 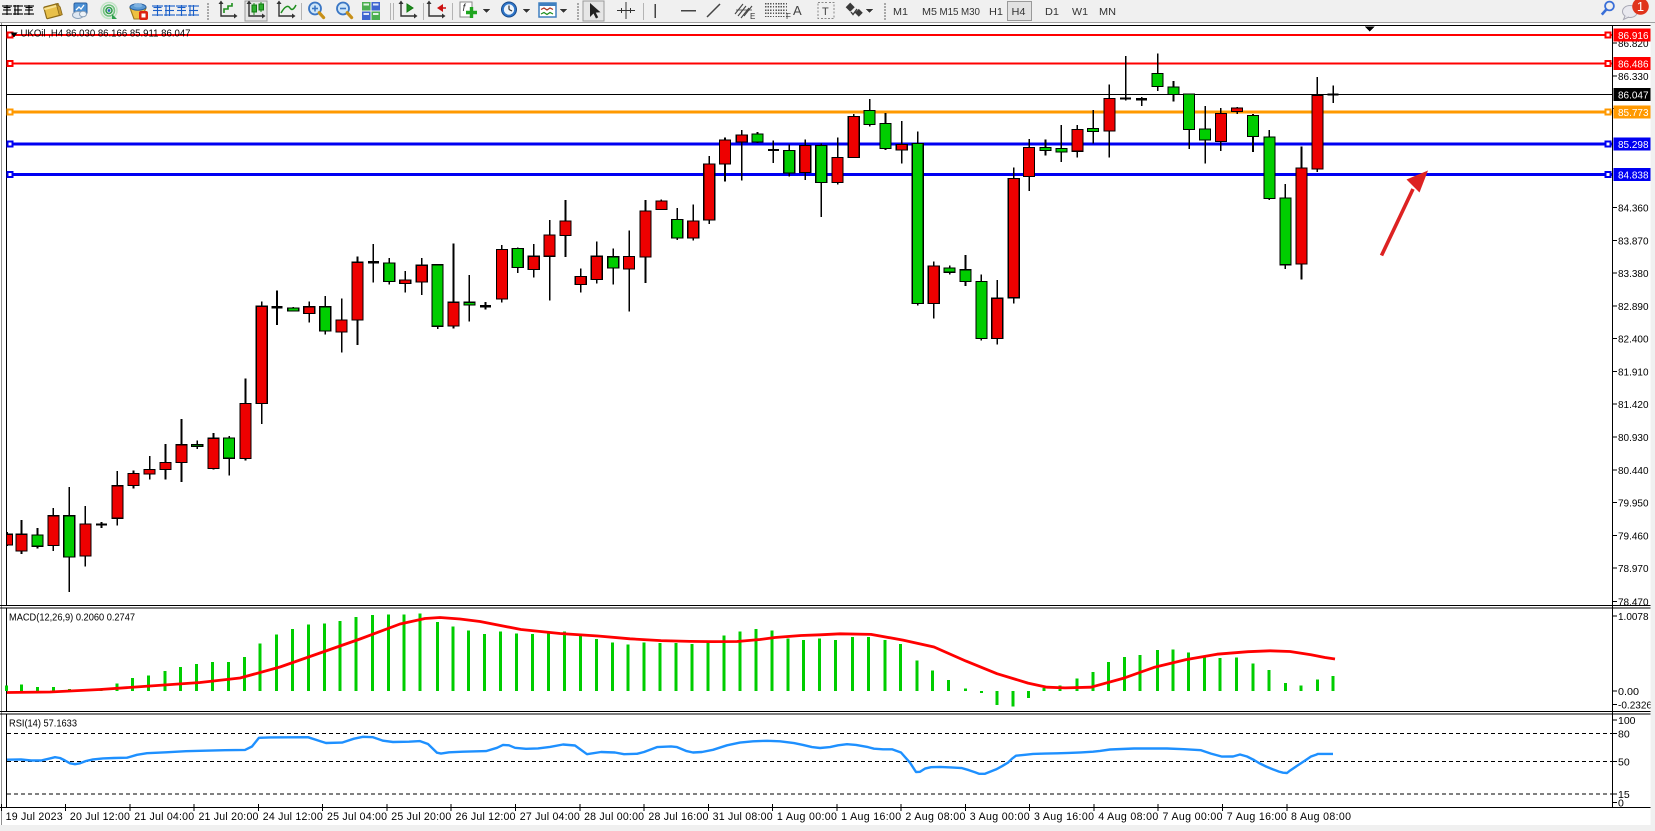 What do you see at coordinates (1633, 241) in the screenshot?
I see `svg-text: 83.870` at bounding box center [1633, 241].